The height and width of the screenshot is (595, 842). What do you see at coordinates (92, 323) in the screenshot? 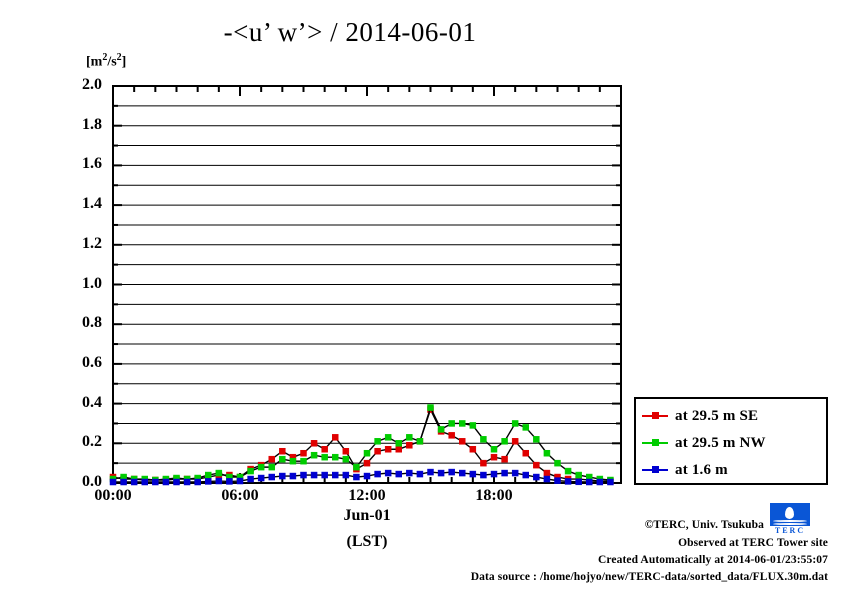
I see `y-tick-label: 0.8` at bounding box center [92, 323].